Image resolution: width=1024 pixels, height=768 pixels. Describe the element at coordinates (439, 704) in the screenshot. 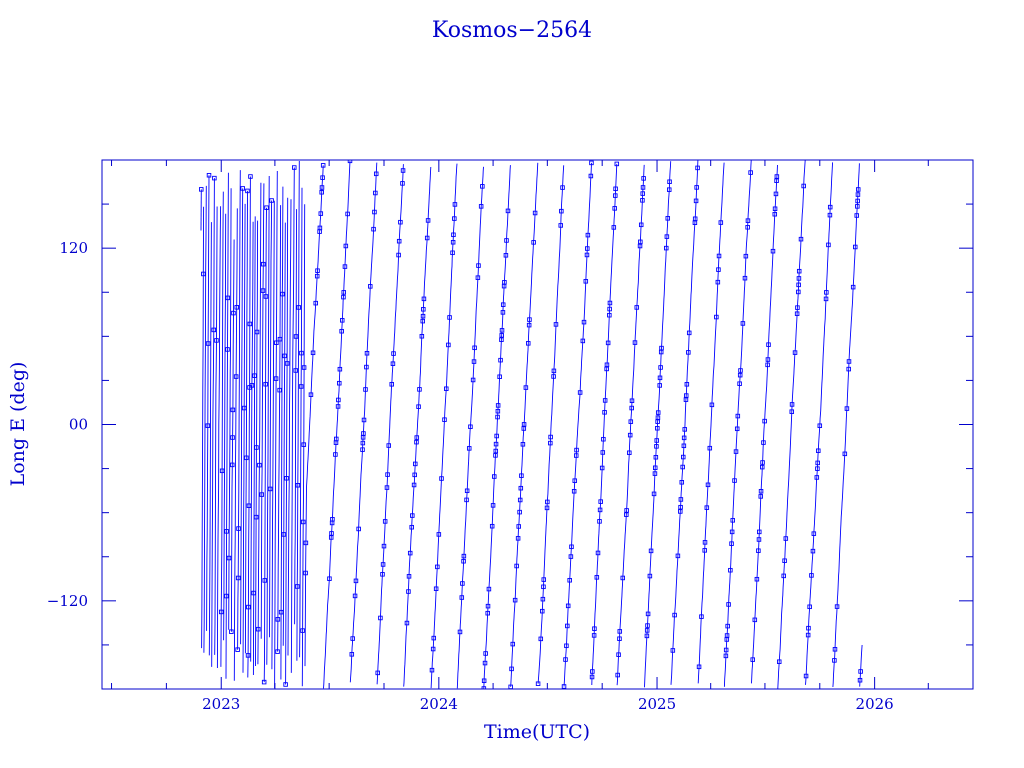

I see `x-tick-label: 2024` at that location.